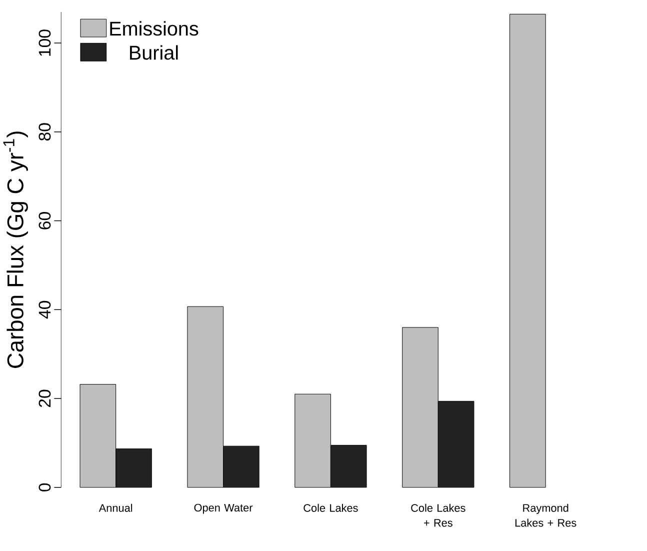  I want to click on x-tick-label: Open Water, so click(223, 509).